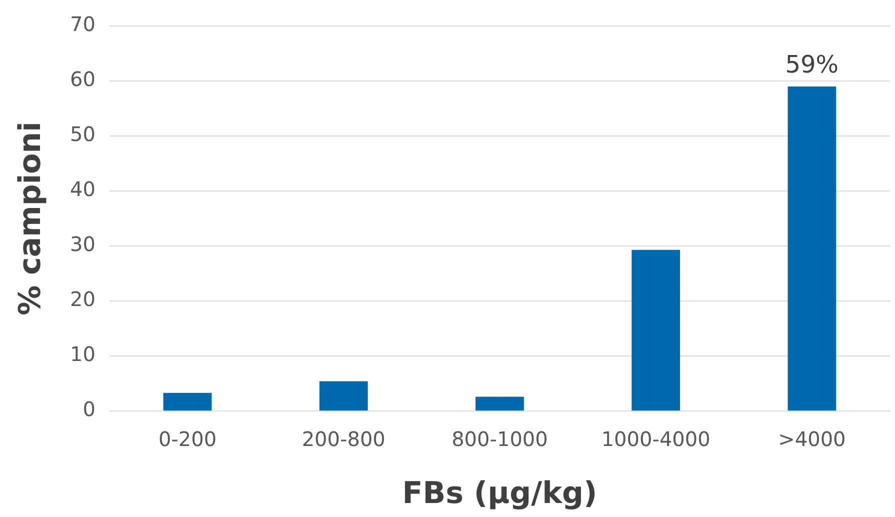 The width and height of the screenshot is (895, 517). I want to click on y-tick-label: 20, so click(83, 299).